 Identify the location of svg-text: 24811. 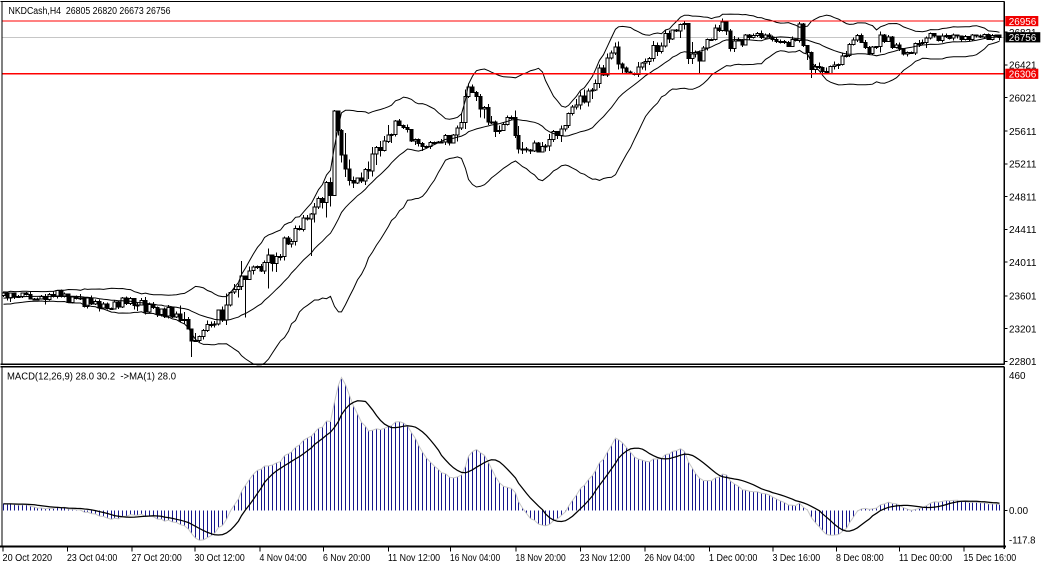
(1023, 197).